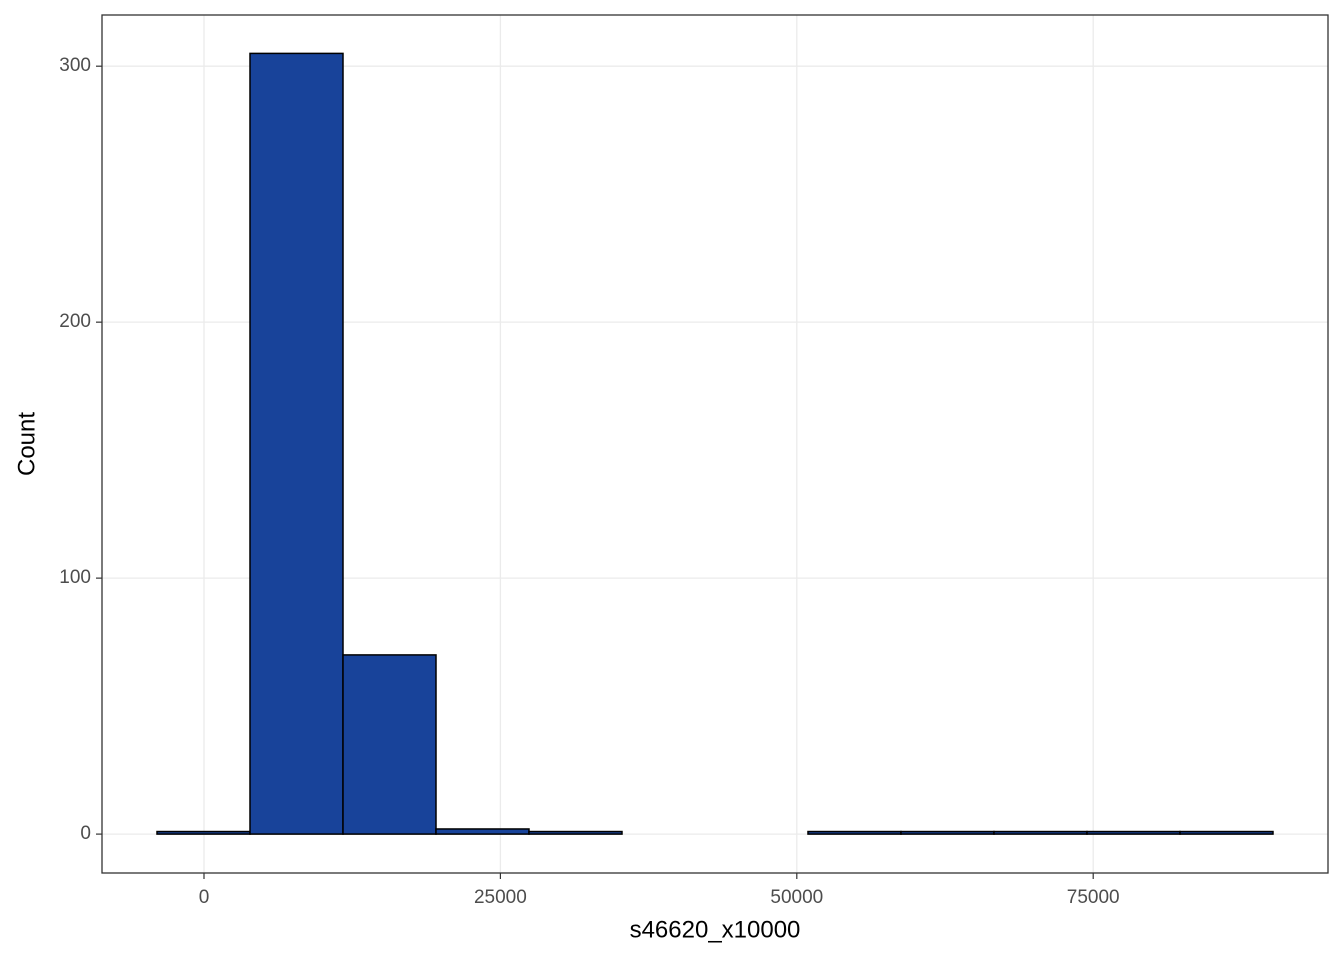 This screenshot has width=1344, height=960. I want to click on y-tick-label: 100, so click(75, 577).